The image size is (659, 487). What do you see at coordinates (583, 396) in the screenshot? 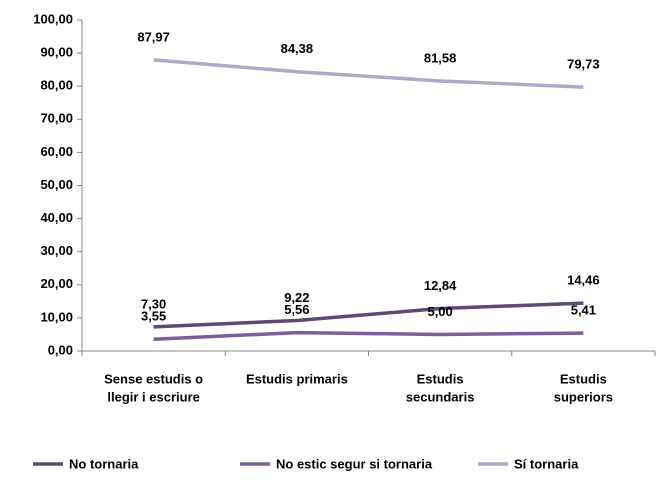
I see `x-tick-label: superiors` at bounding box center [583, 396].